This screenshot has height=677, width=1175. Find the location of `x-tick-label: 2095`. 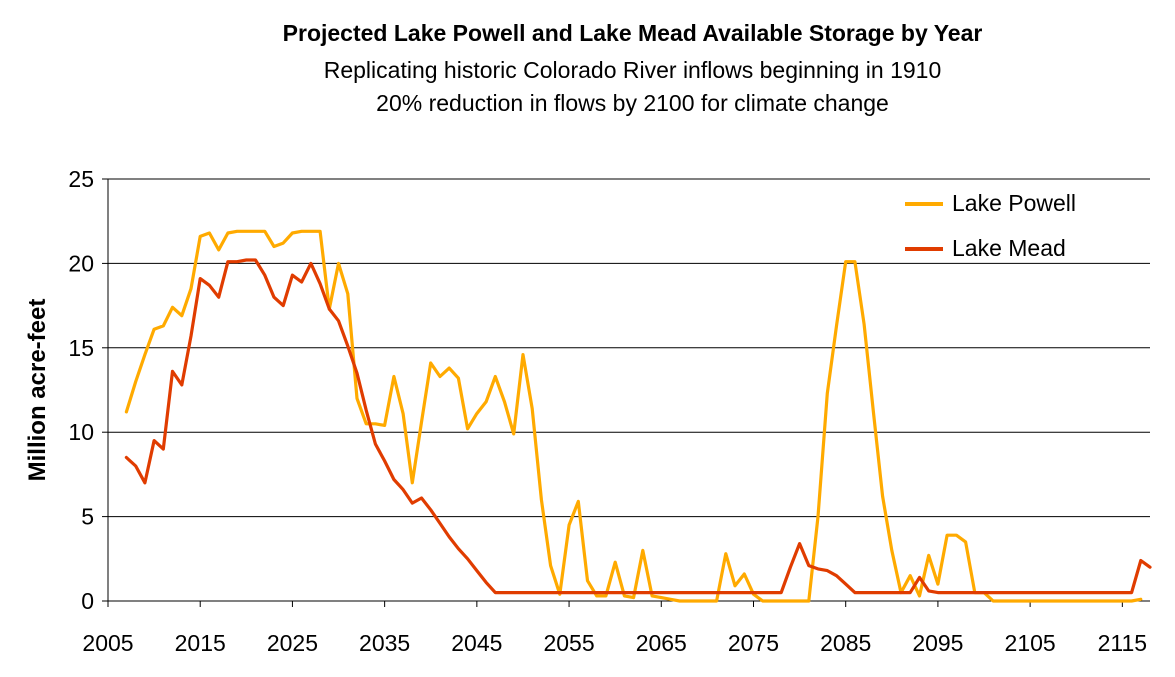

x-tick-label: 2095 is located at coordinates (937, 643).